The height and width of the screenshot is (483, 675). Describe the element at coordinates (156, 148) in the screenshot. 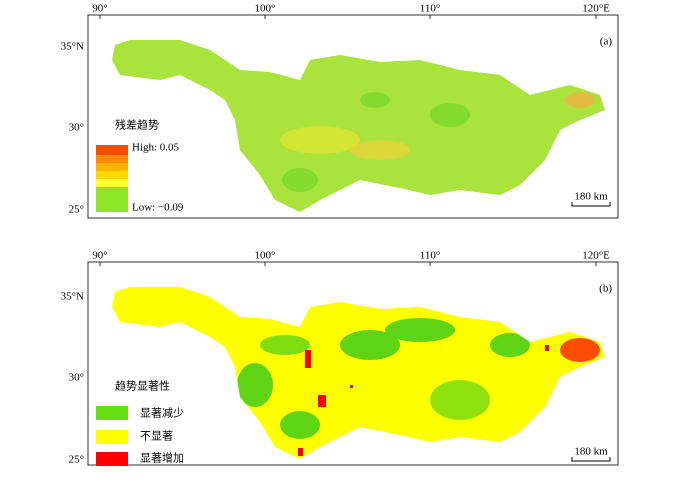

I see `legend-high: High: 0.05` at that location.